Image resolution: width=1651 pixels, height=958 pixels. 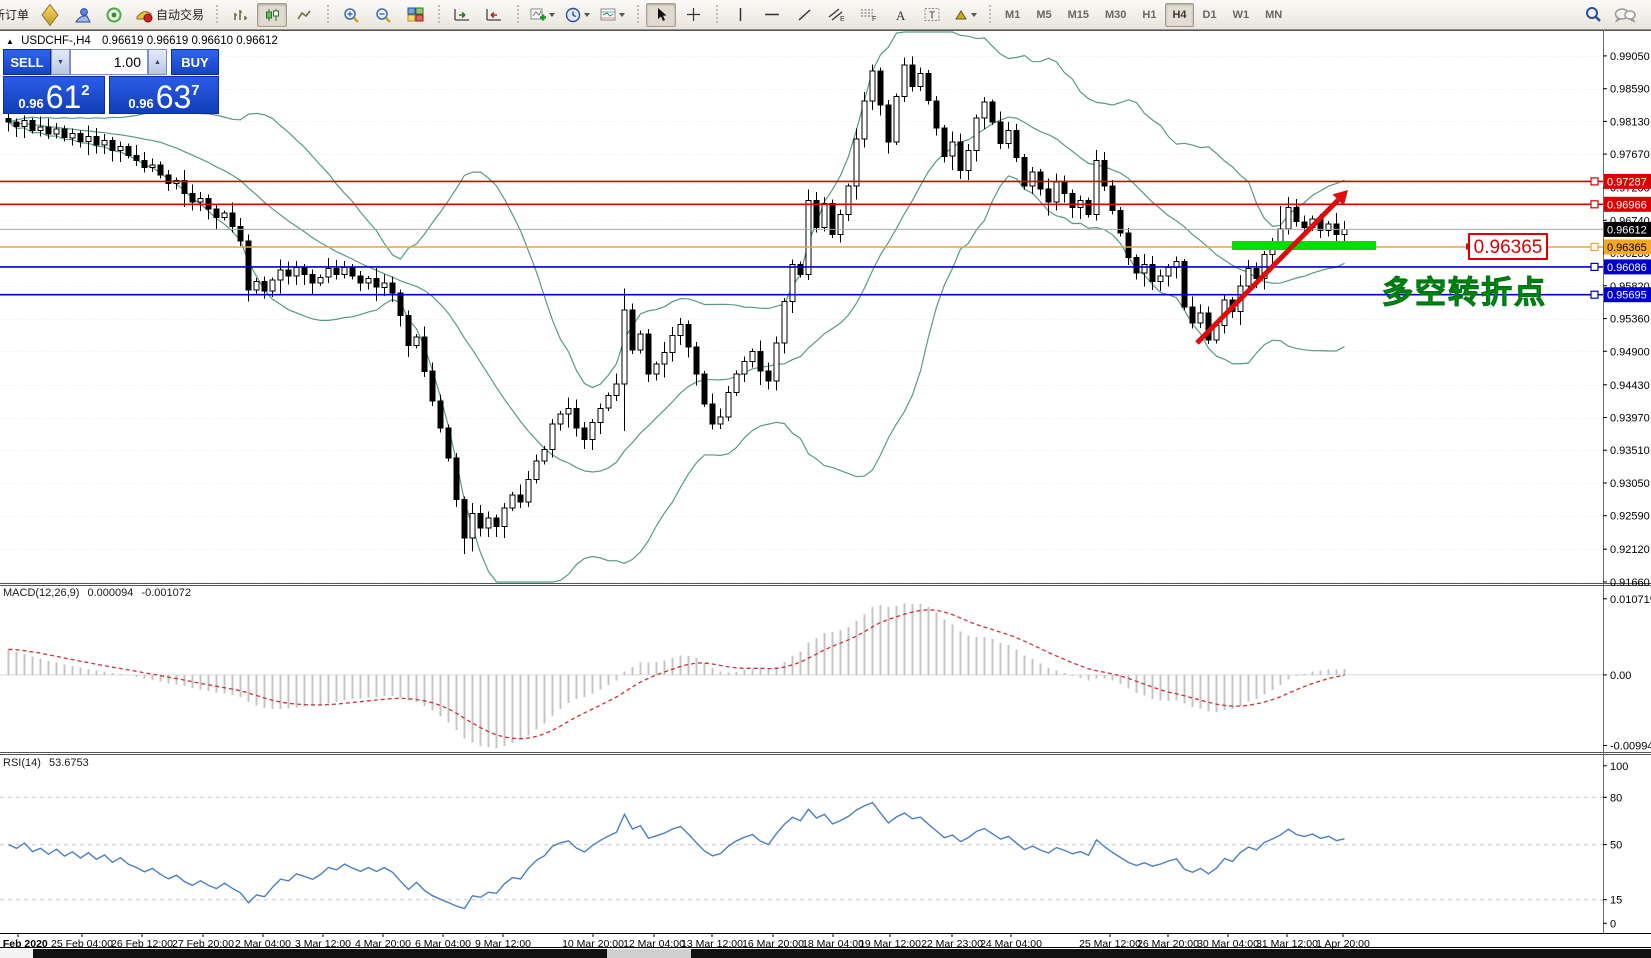 I want to click on cn-annotation: 多空转折点, so click(x=1464, y=293).